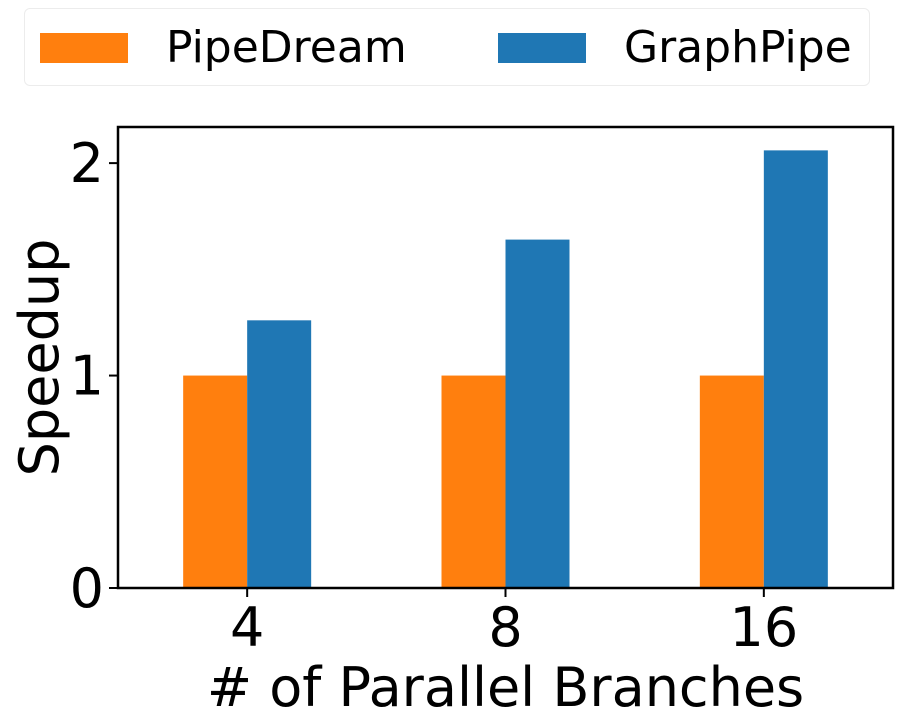  Describe the element at coordinates (542, 48) in the screenshot. I see `legend-swatch-graphpipe` at that location.